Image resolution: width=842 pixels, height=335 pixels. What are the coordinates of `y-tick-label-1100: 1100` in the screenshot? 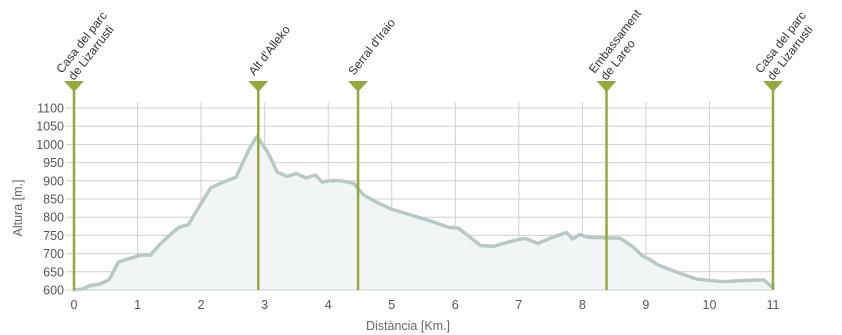 It's located at (50, 109).